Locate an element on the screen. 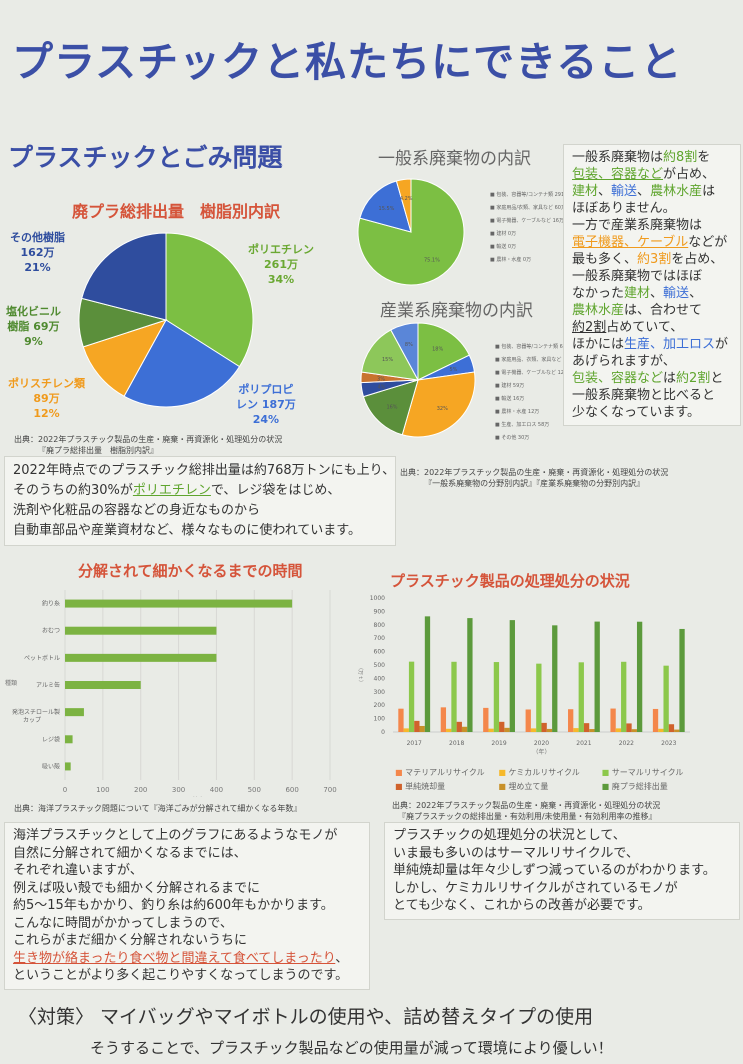  text-segment: 一般系廃棄物ではほぼ is located at coordinates (637, 276).